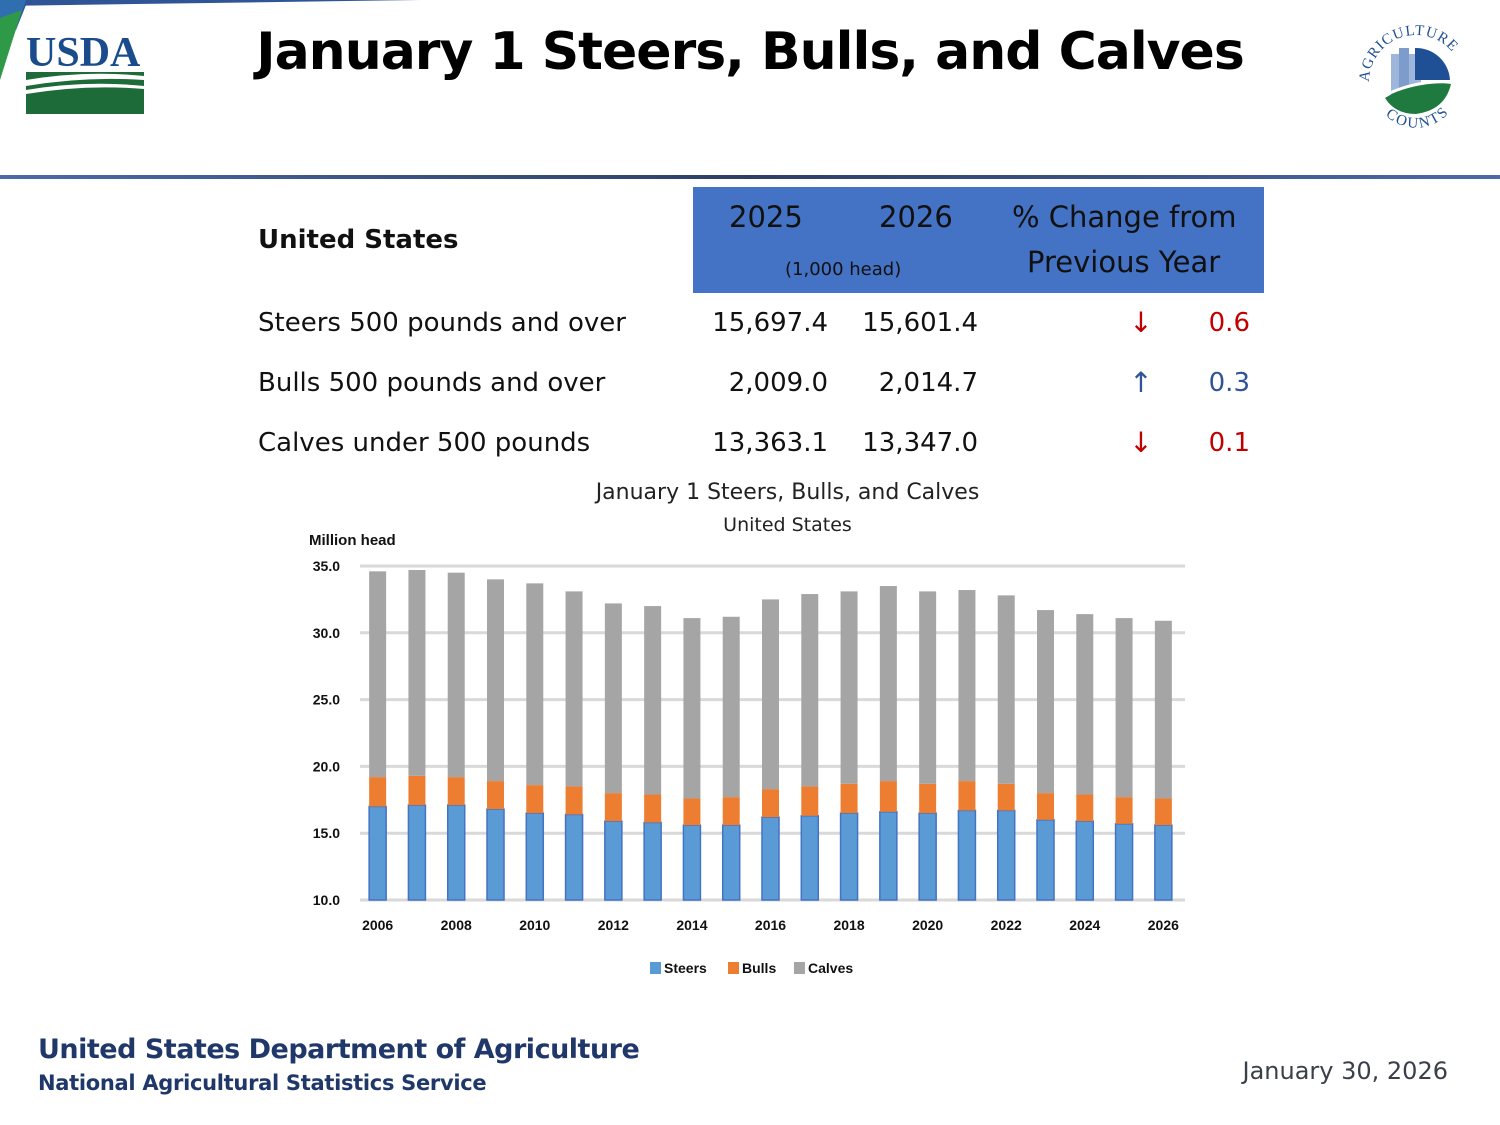 This screenshot has width=1500, height=1125. Describe the element at coordinates (495, 680) in the screenshot. I see `bar-calves-2009` at that location.